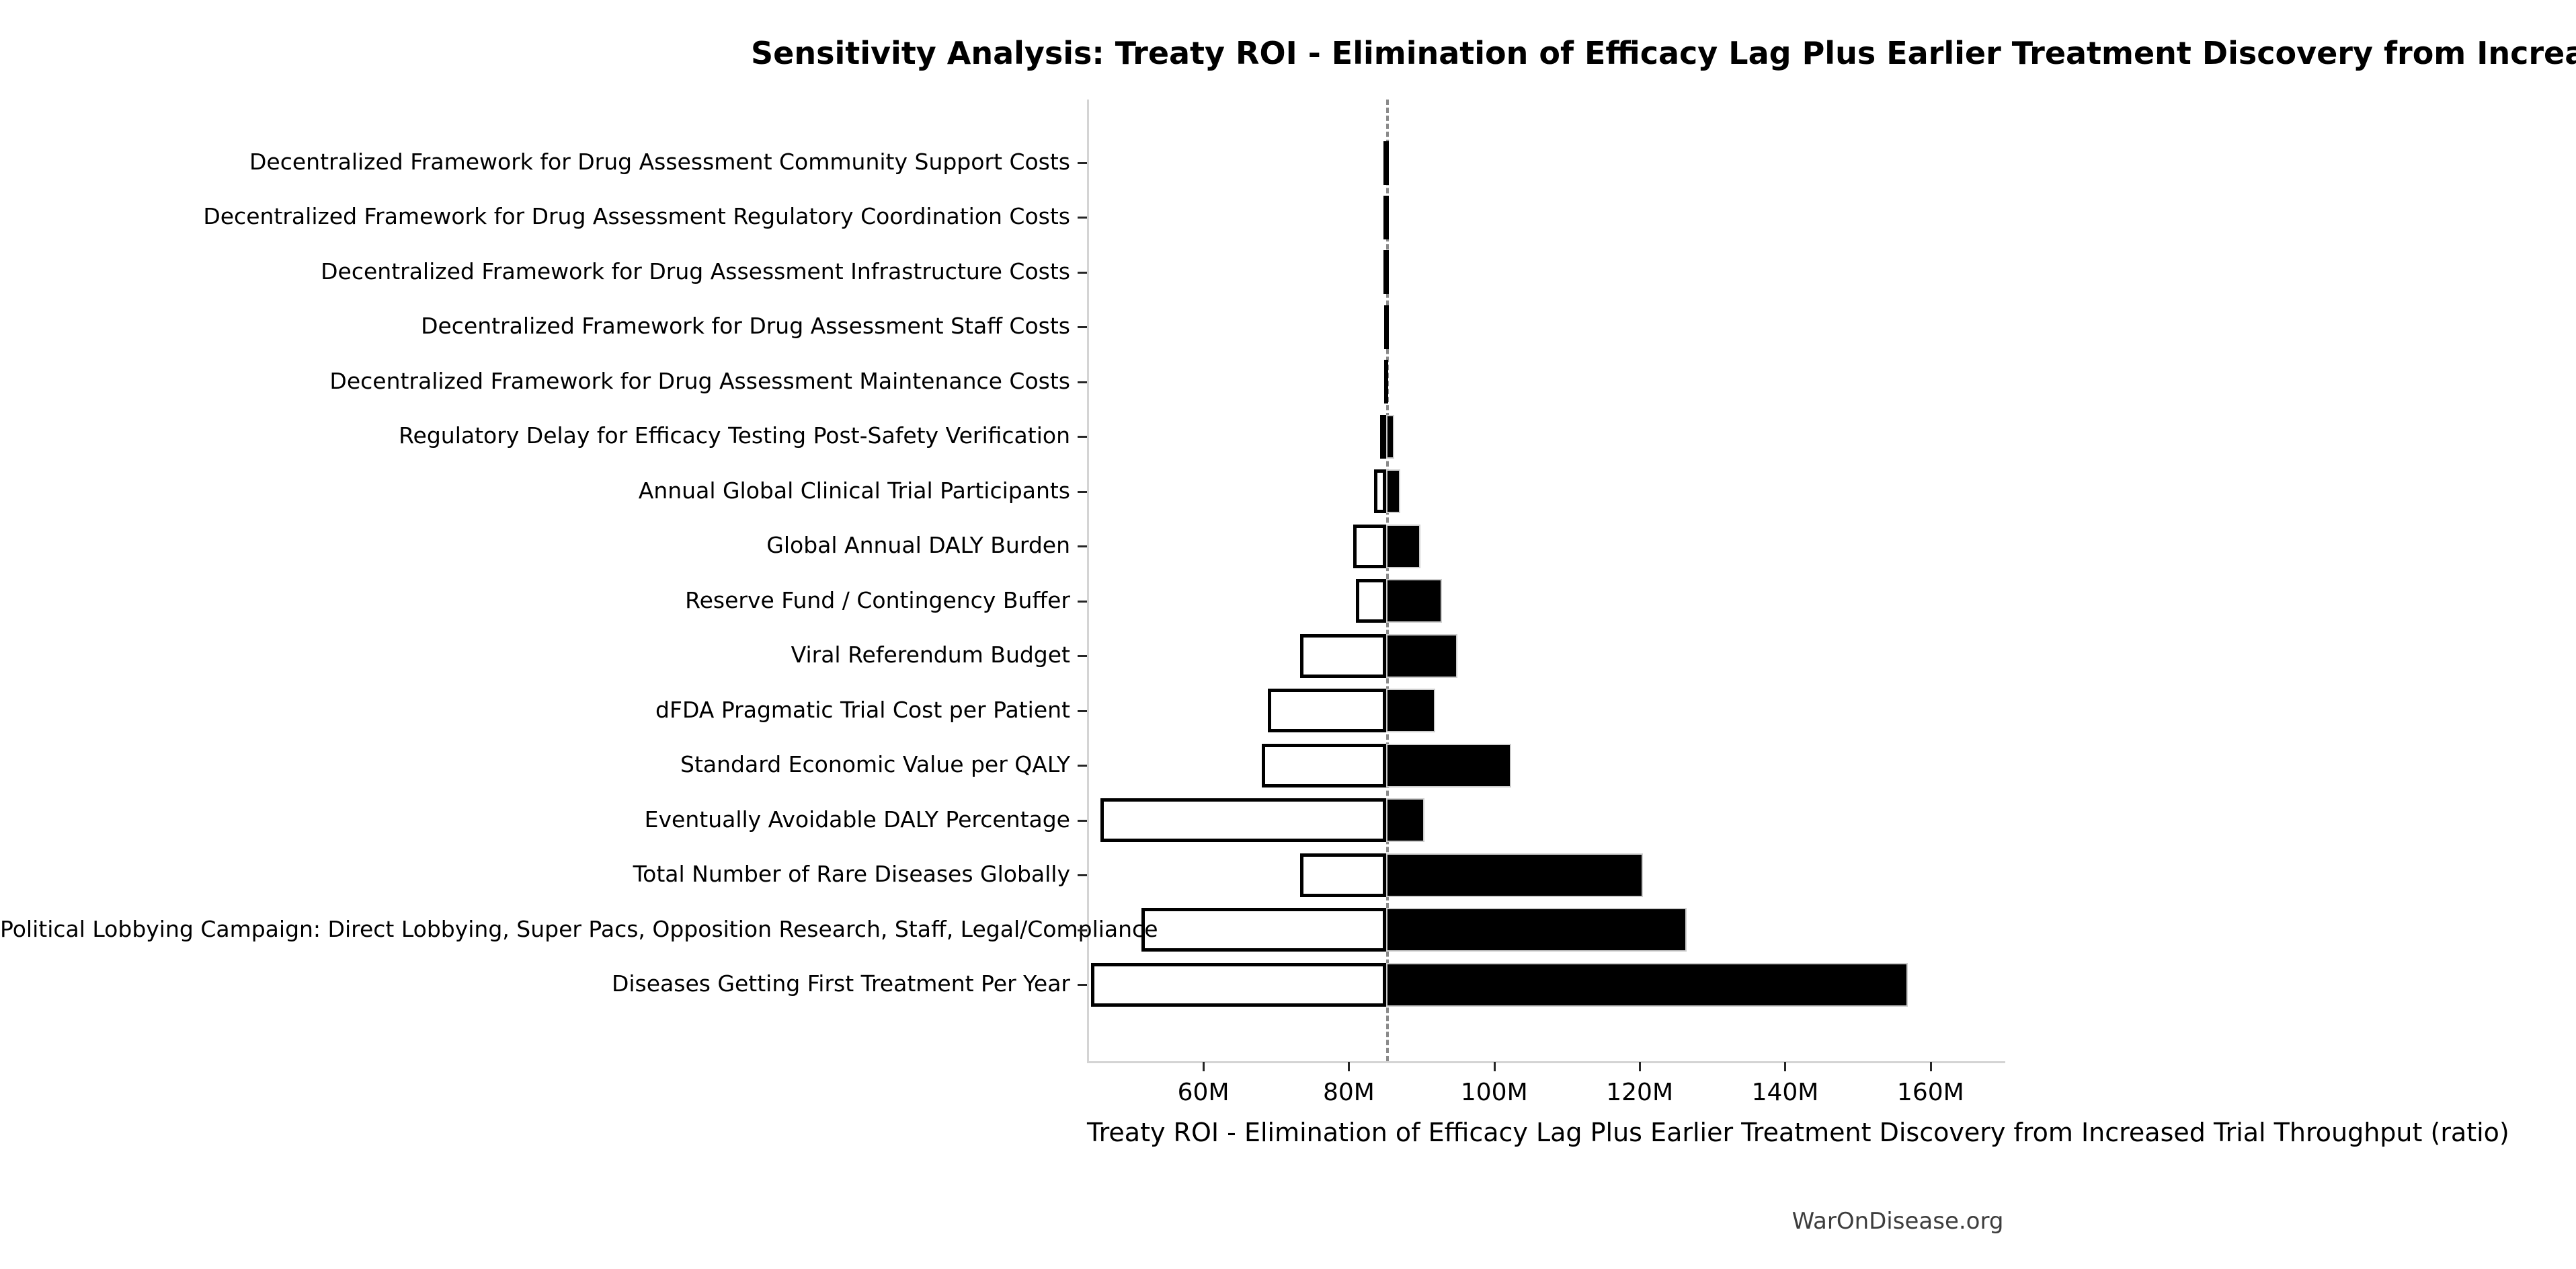  Describe the element at coordinates (1898, 1221) in the screenshot. I see `footer-watermark: WarOnDisease.org` at that location.